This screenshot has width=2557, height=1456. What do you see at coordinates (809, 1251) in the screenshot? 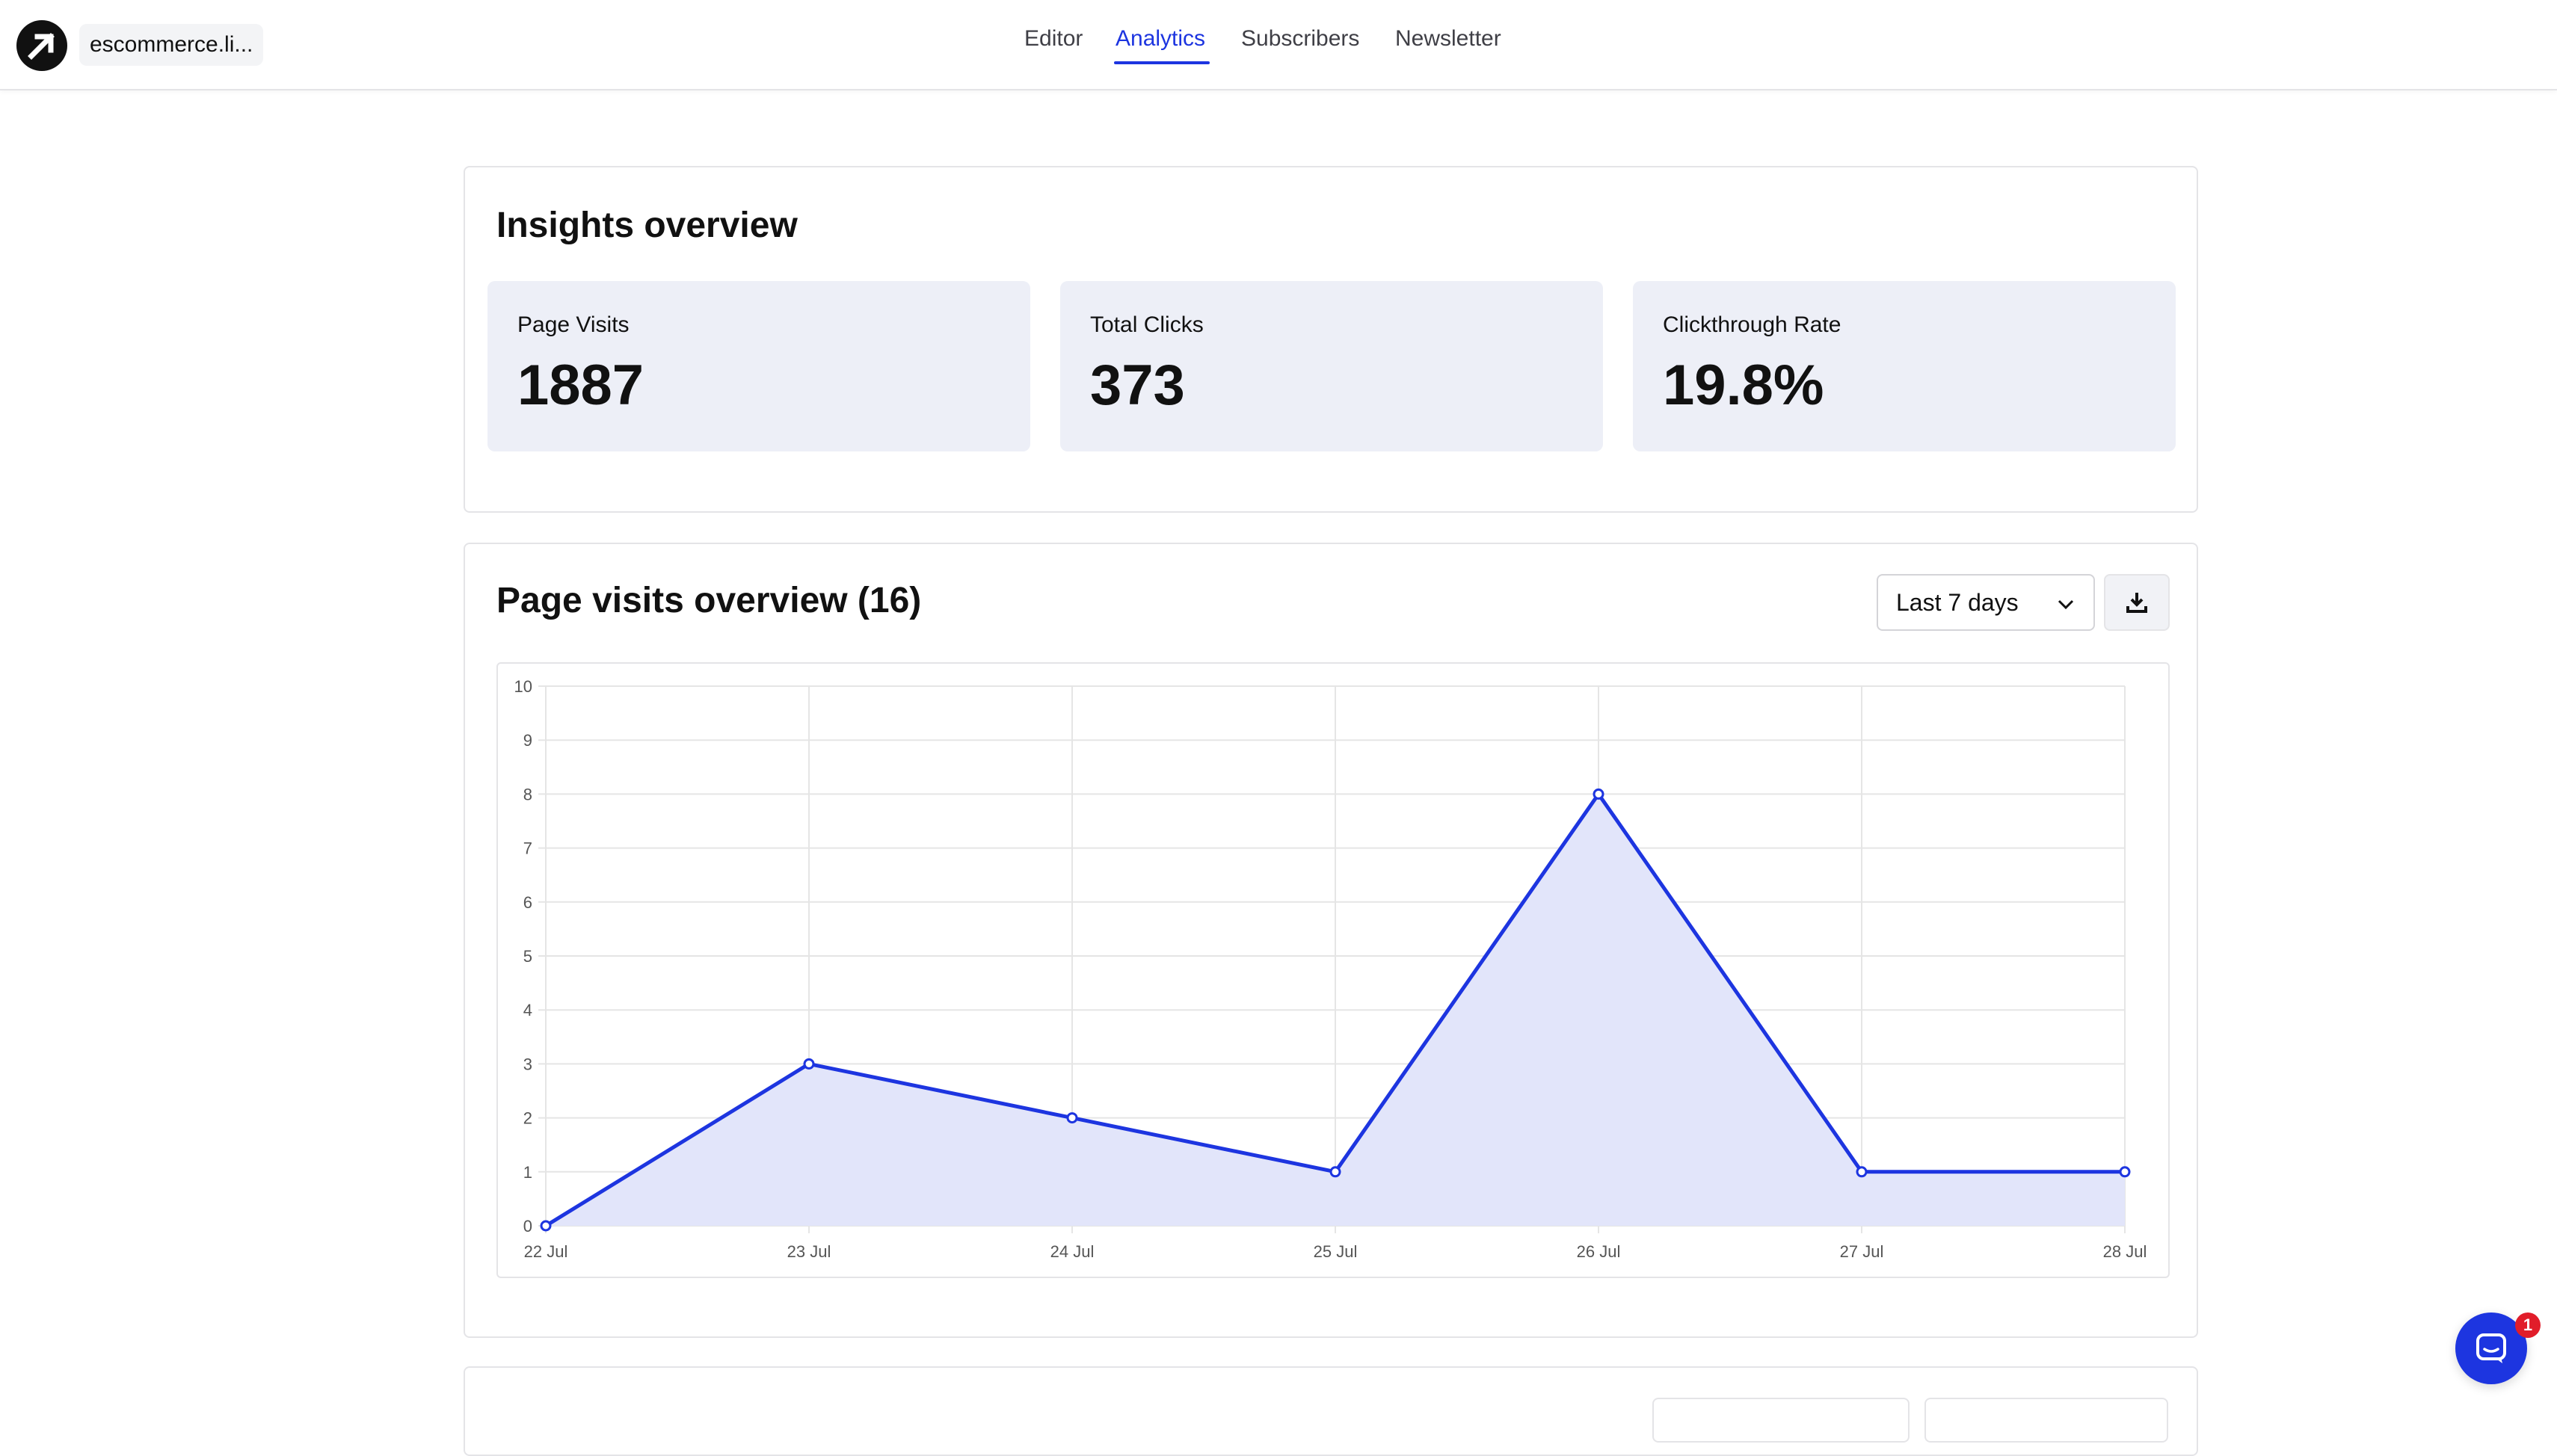
I see `x-tick-label: 23 Jul` at bounding box center [809, 1251].